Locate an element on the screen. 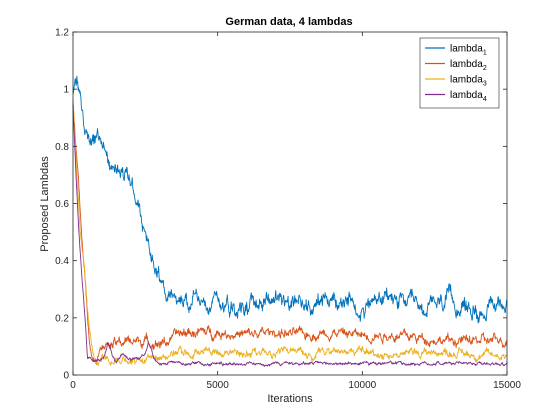 This screenshot has width=560, height=420. legend: lambda1 lambda2 lambda3 lambda4 is located at coordinates (459, 73).